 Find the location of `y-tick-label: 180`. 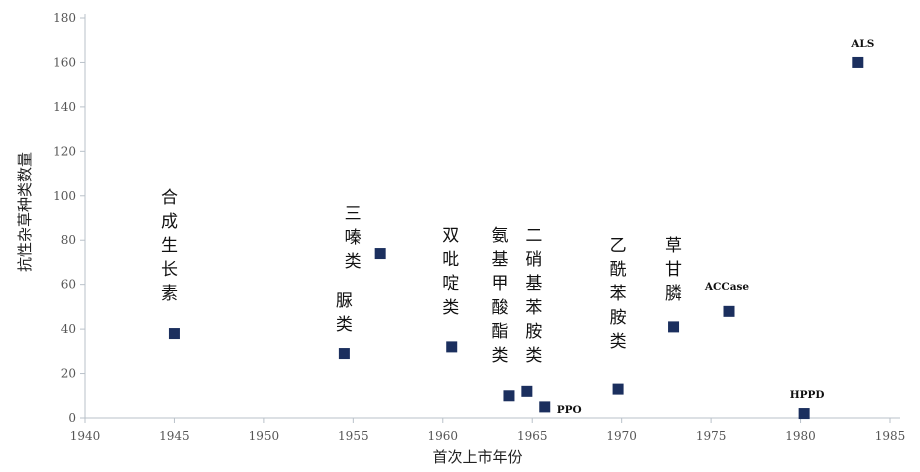

y-tick-label: 180 is located at coordinates (64, 18).